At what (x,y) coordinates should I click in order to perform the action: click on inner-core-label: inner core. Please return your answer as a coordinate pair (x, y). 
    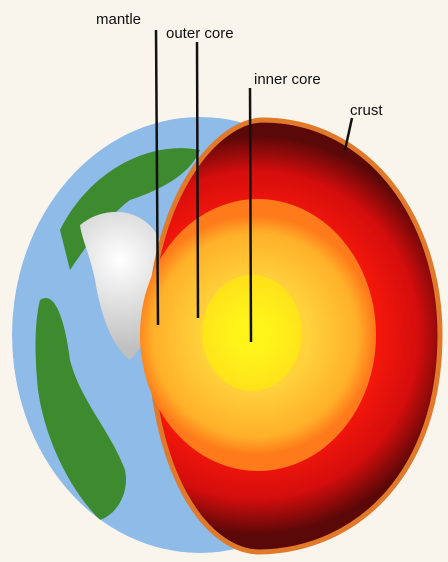
    Looking at the image, I should click on (287, 79).